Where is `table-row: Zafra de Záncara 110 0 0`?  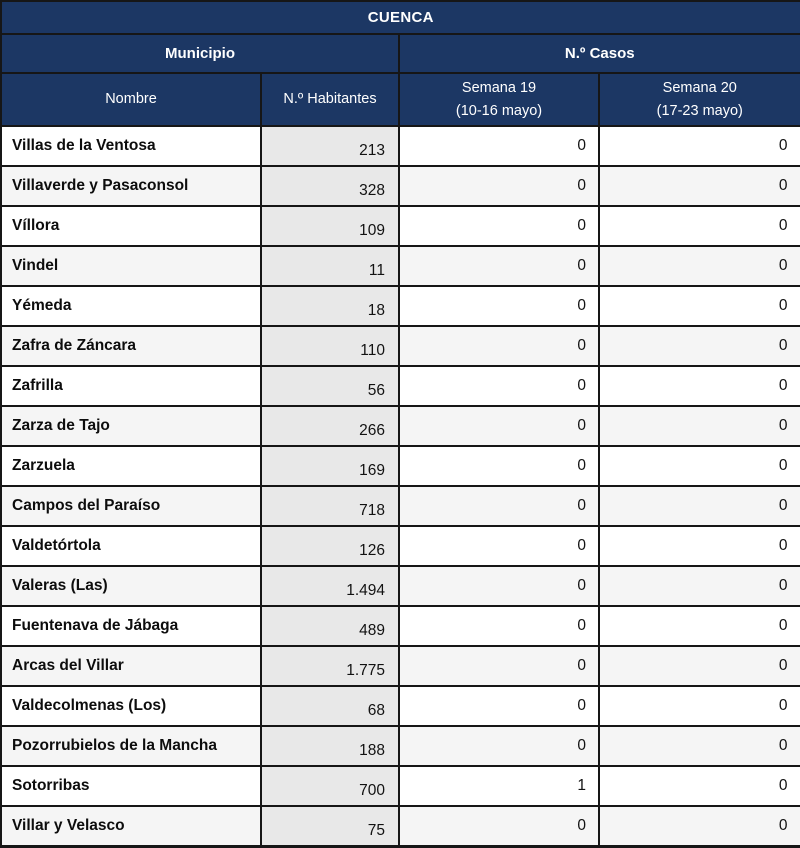
table-row: Zafra de Záncara 110 0 0 is located at coordinates (400, 346).